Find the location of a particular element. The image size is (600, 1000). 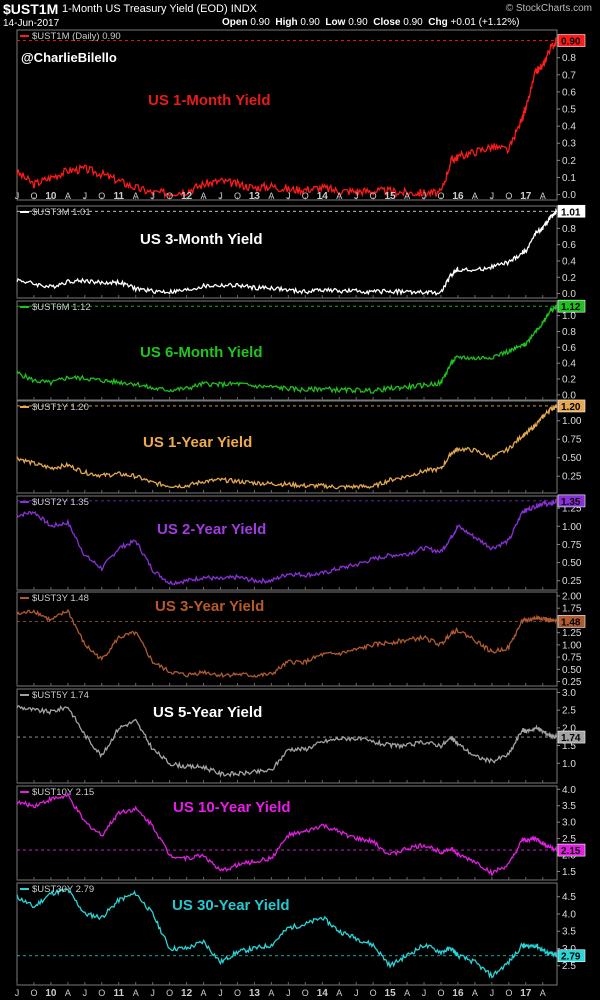

panel-title: US 3-Year Yield is located at coordinates (209, 606).